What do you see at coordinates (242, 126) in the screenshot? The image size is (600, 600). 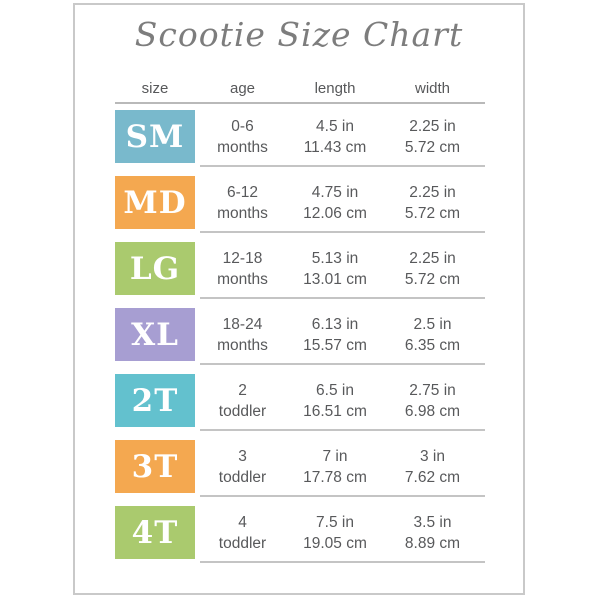 I see `age-line1: 0-6` at bounding box center [242, 126].